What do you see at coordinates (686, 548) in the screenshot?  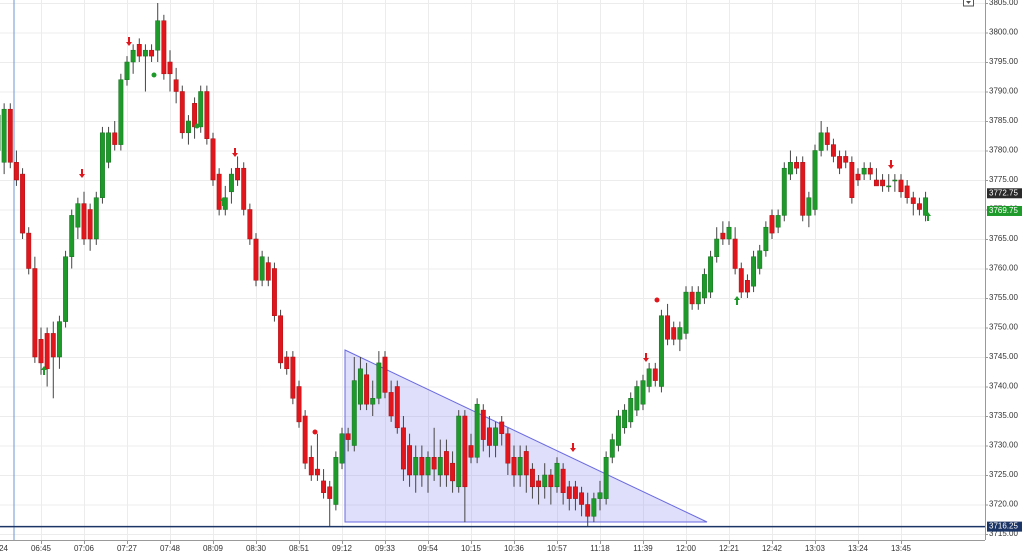 I see `x-tick-label: 12:00` at bounding box center [686, 548].